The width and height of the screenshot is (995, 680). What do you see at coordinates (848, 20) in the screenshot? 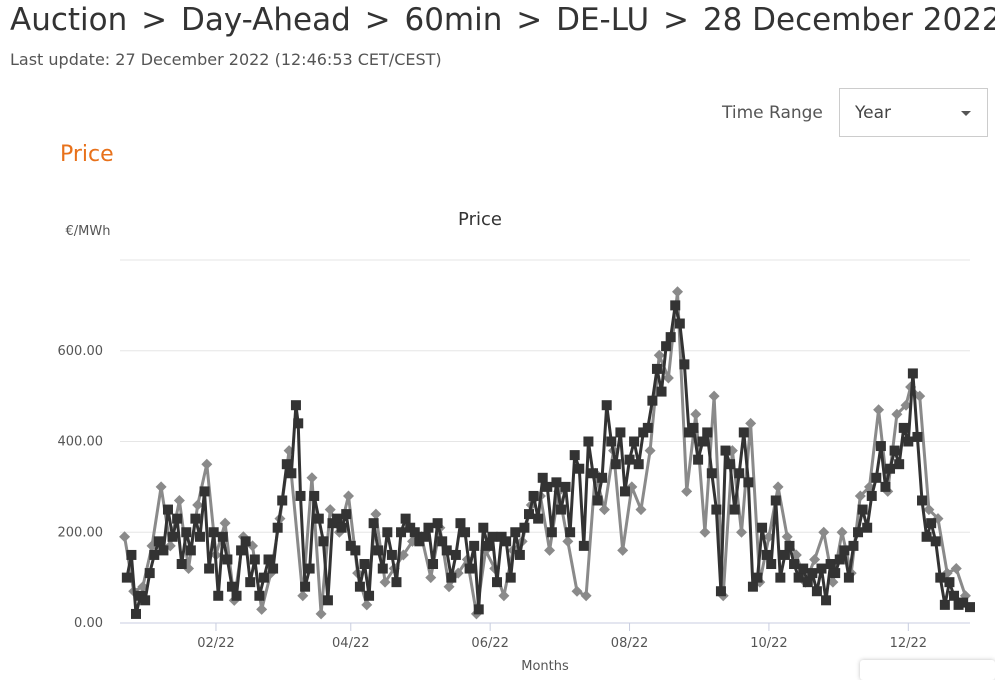
I see `breadcrumb-item-current: 28 December 2022` at bounding box center [848, 20].